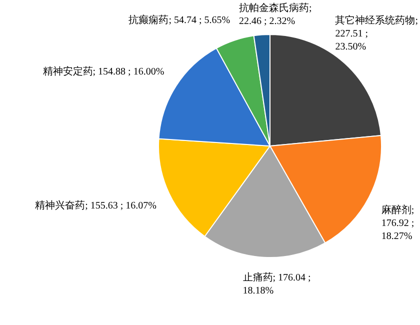  Describe the element at coordinates (103, 72) in the screenshot. I see `slice-label: 精神安定药; 154.88 ; 16.00%` at that location.